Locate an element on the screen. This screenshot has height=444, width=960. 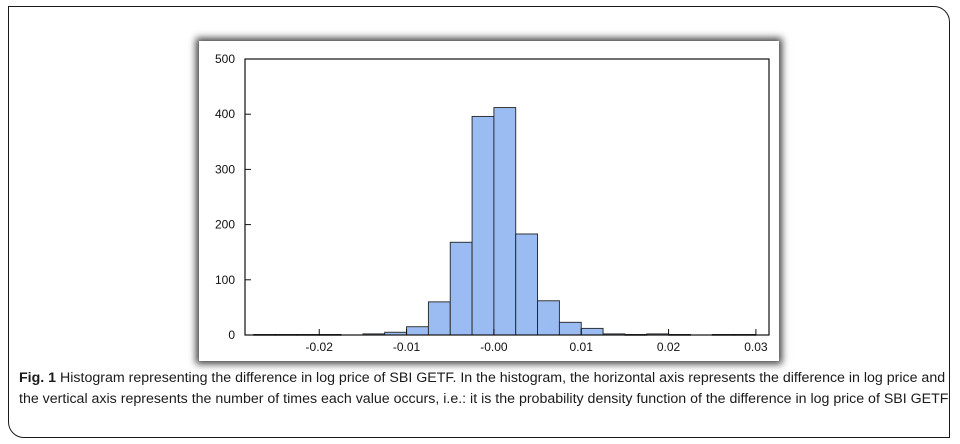
x-tick-label-2: -0.00 is located at coordinates (494, 347).